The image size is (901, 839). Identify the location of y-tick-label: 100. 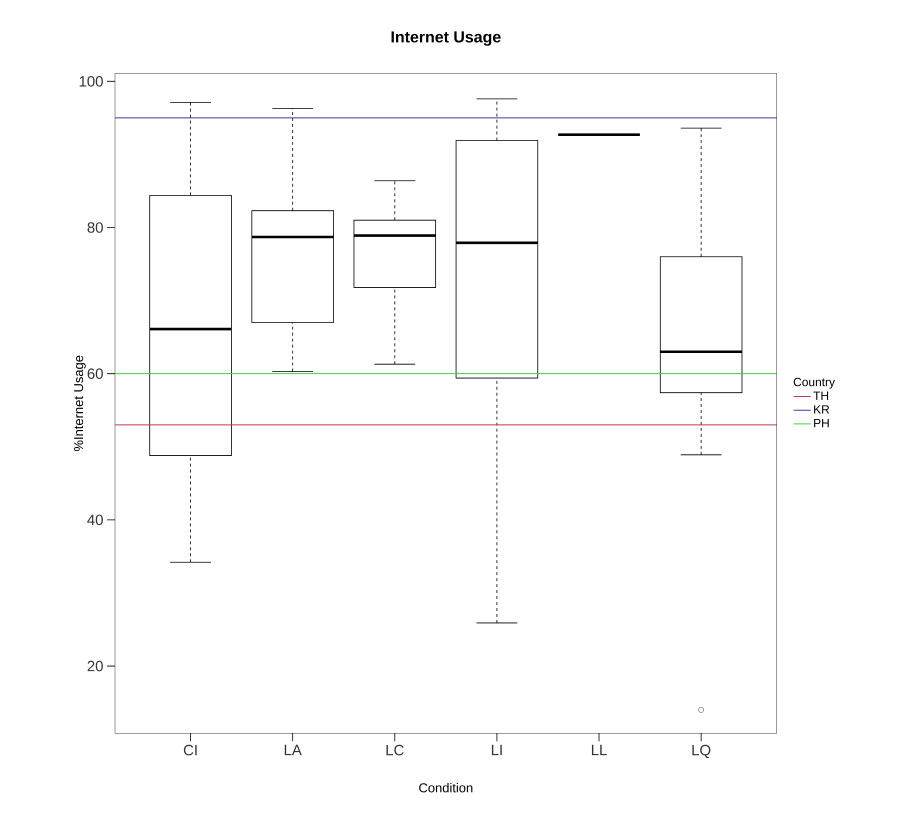
(91, 81).